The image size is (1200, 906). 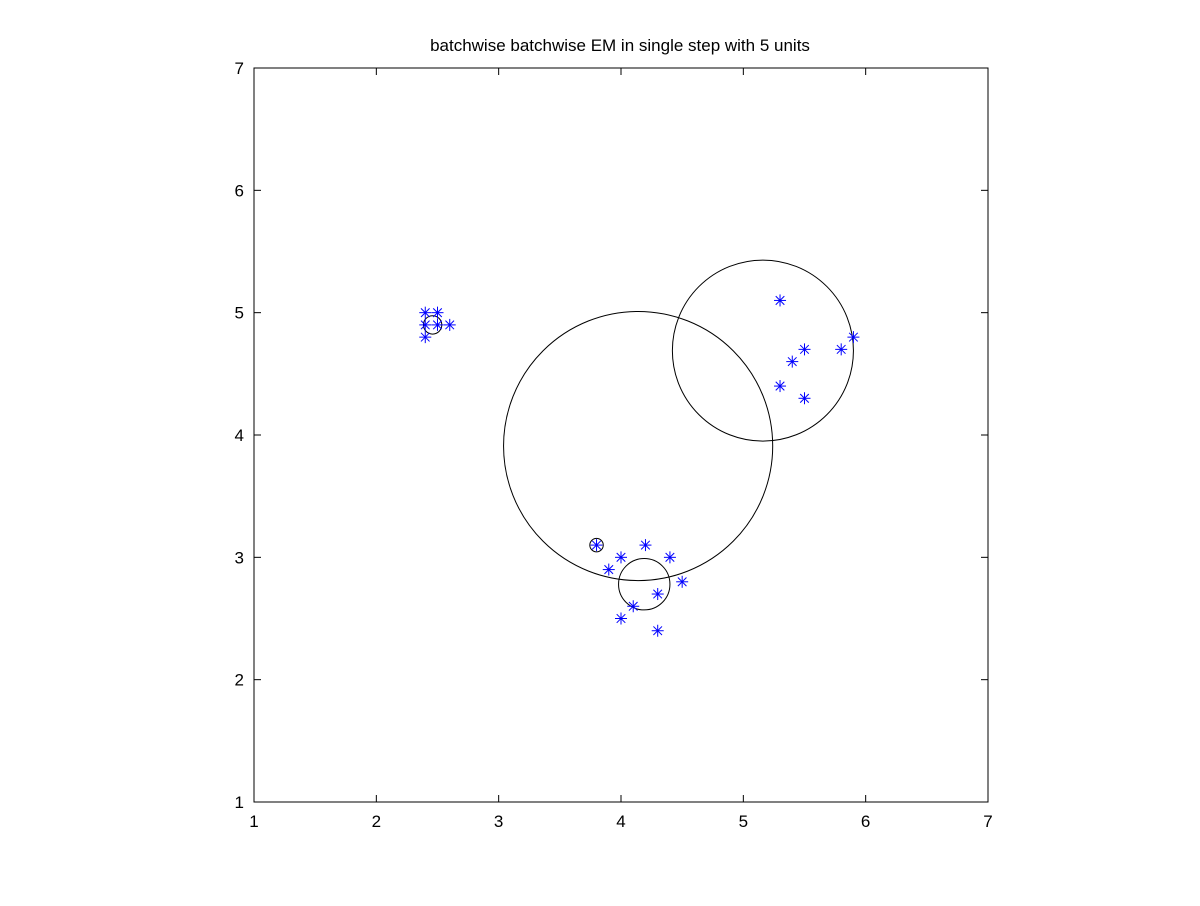 I want to click on x-tick-label: 5, so click(x=743, y=821).